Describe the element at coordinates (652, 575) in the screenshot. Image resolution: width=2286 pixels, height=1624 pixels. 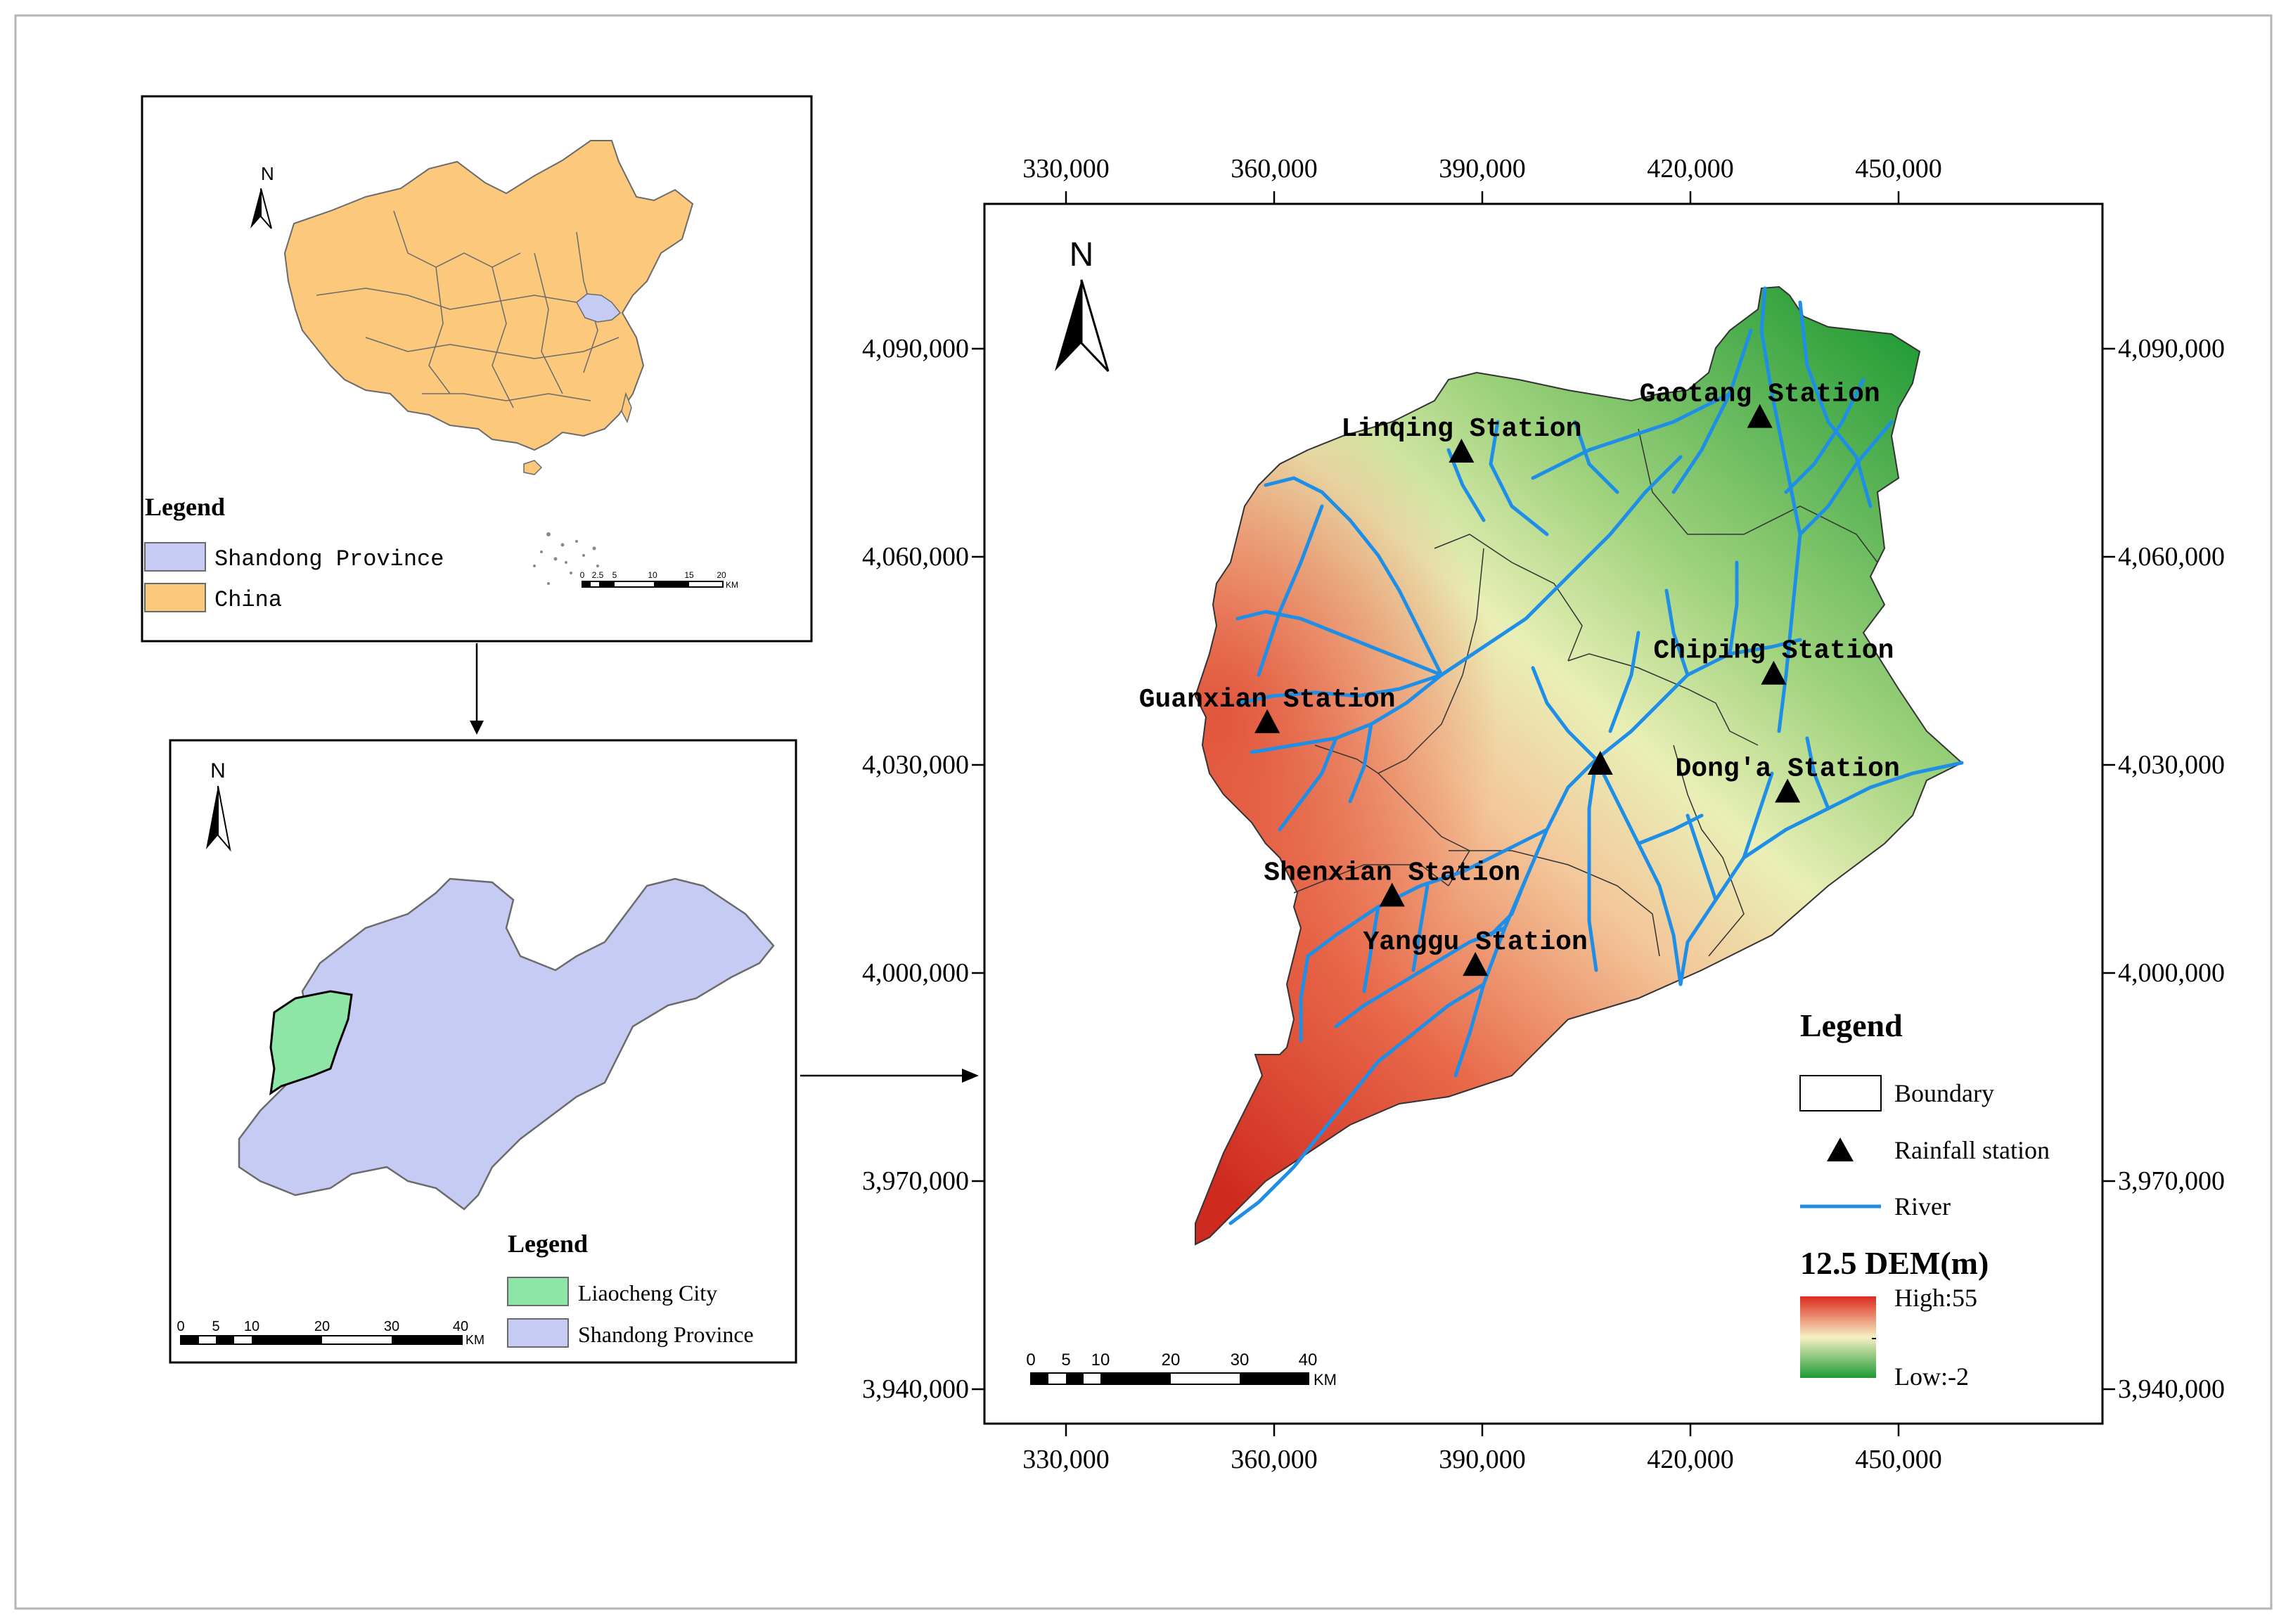
I see `china-scale-tick-3: 10` at that location.